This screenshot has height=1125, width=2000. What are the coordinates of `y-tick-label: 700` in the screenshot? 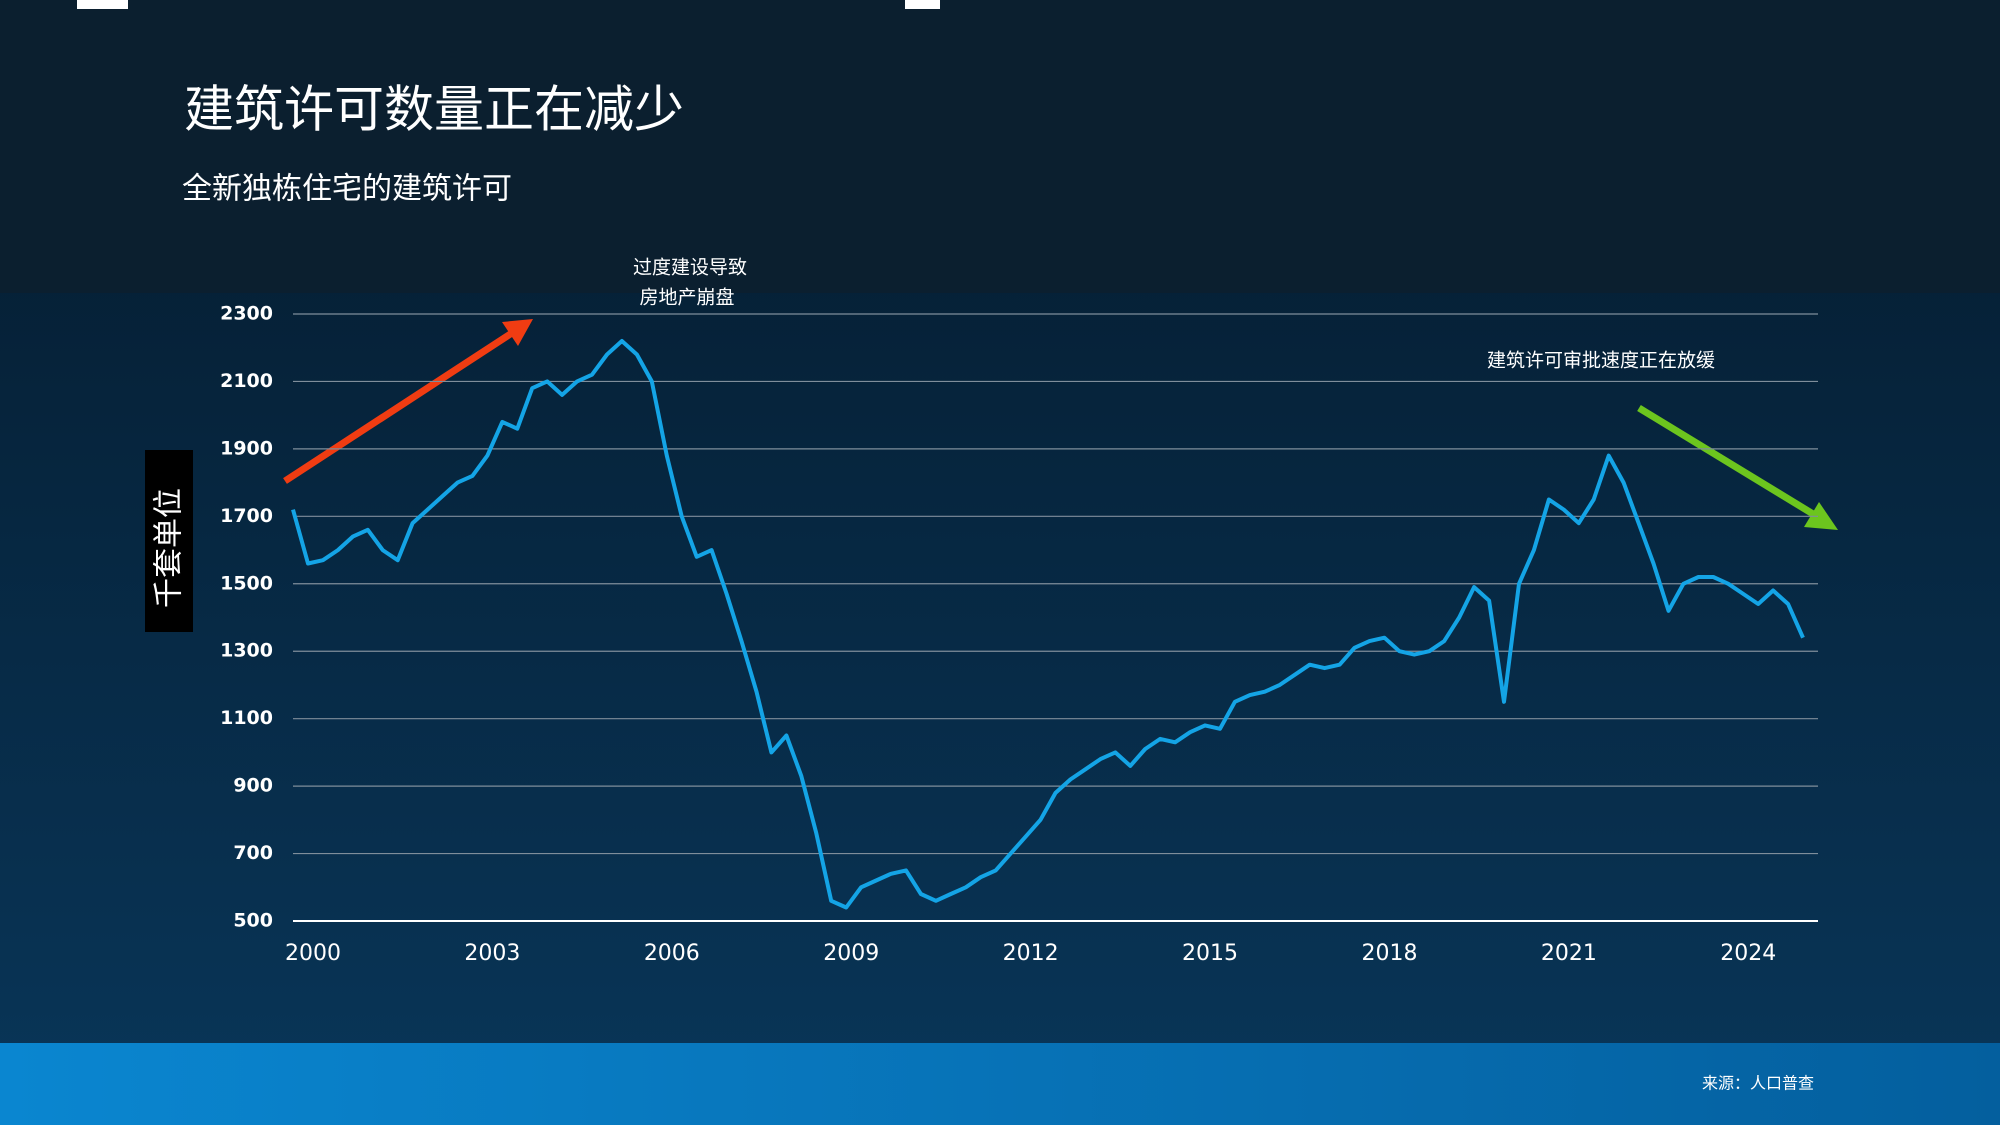 It's located at (253, 853).